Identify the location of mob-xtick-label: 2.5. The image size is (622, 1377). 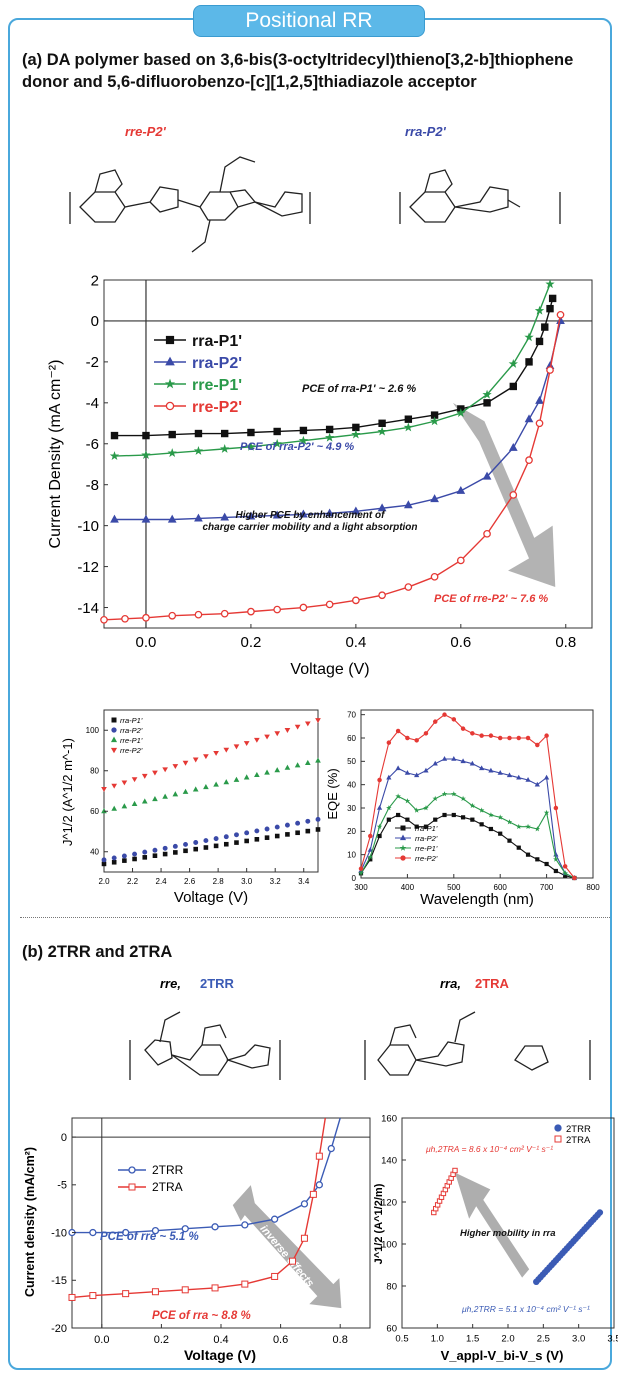
(543, 1339).